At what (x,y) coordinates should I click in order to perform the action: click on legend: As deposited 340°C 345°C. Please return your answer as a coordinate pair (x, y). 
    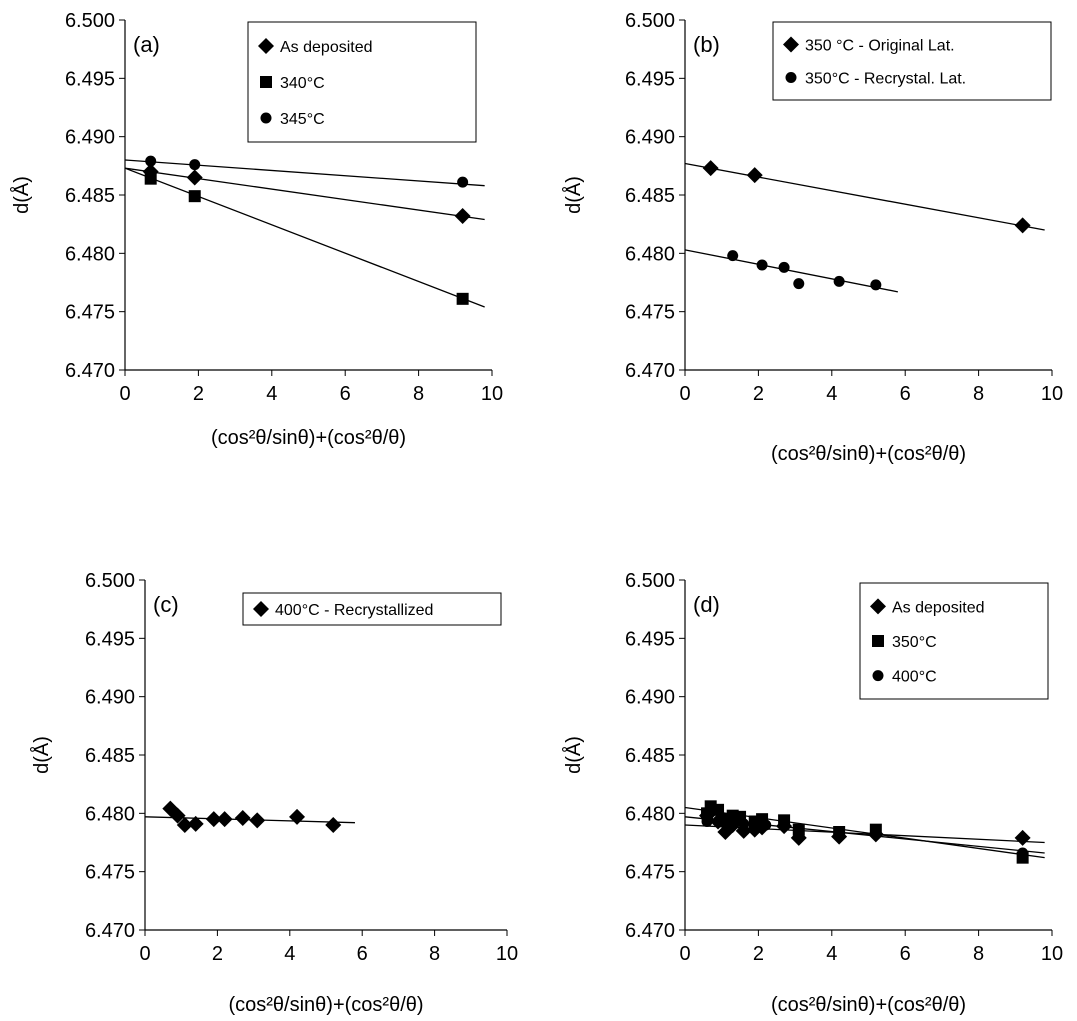
    Looking at the image, I should click on (362, 82).